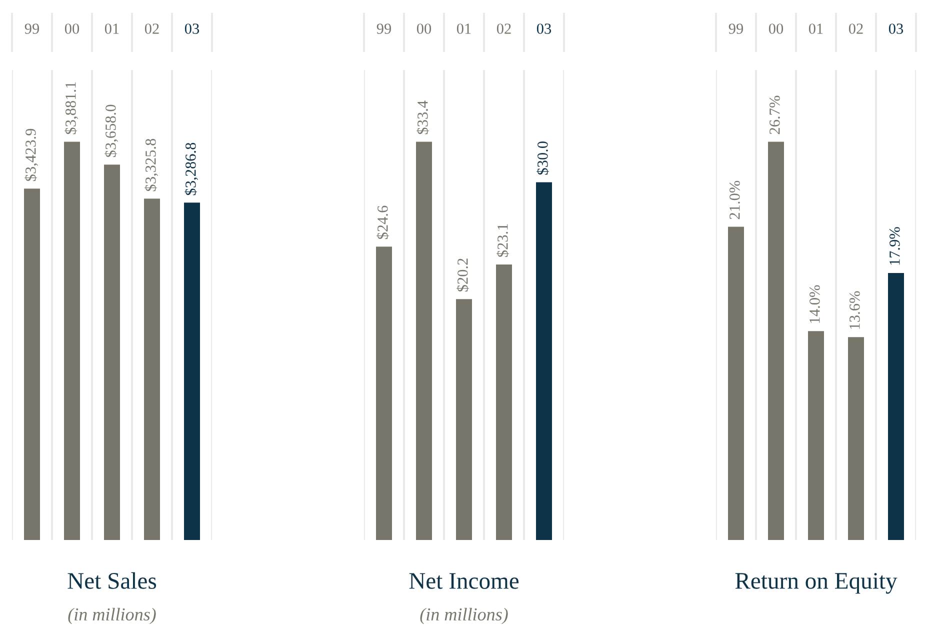 Image resolution: width=926 pixels, height=628 pixels. What do you see at coordinates (71, 108) in the screenshot?
I see `data-label: $3,881.1` at bounding box center [71, 108].